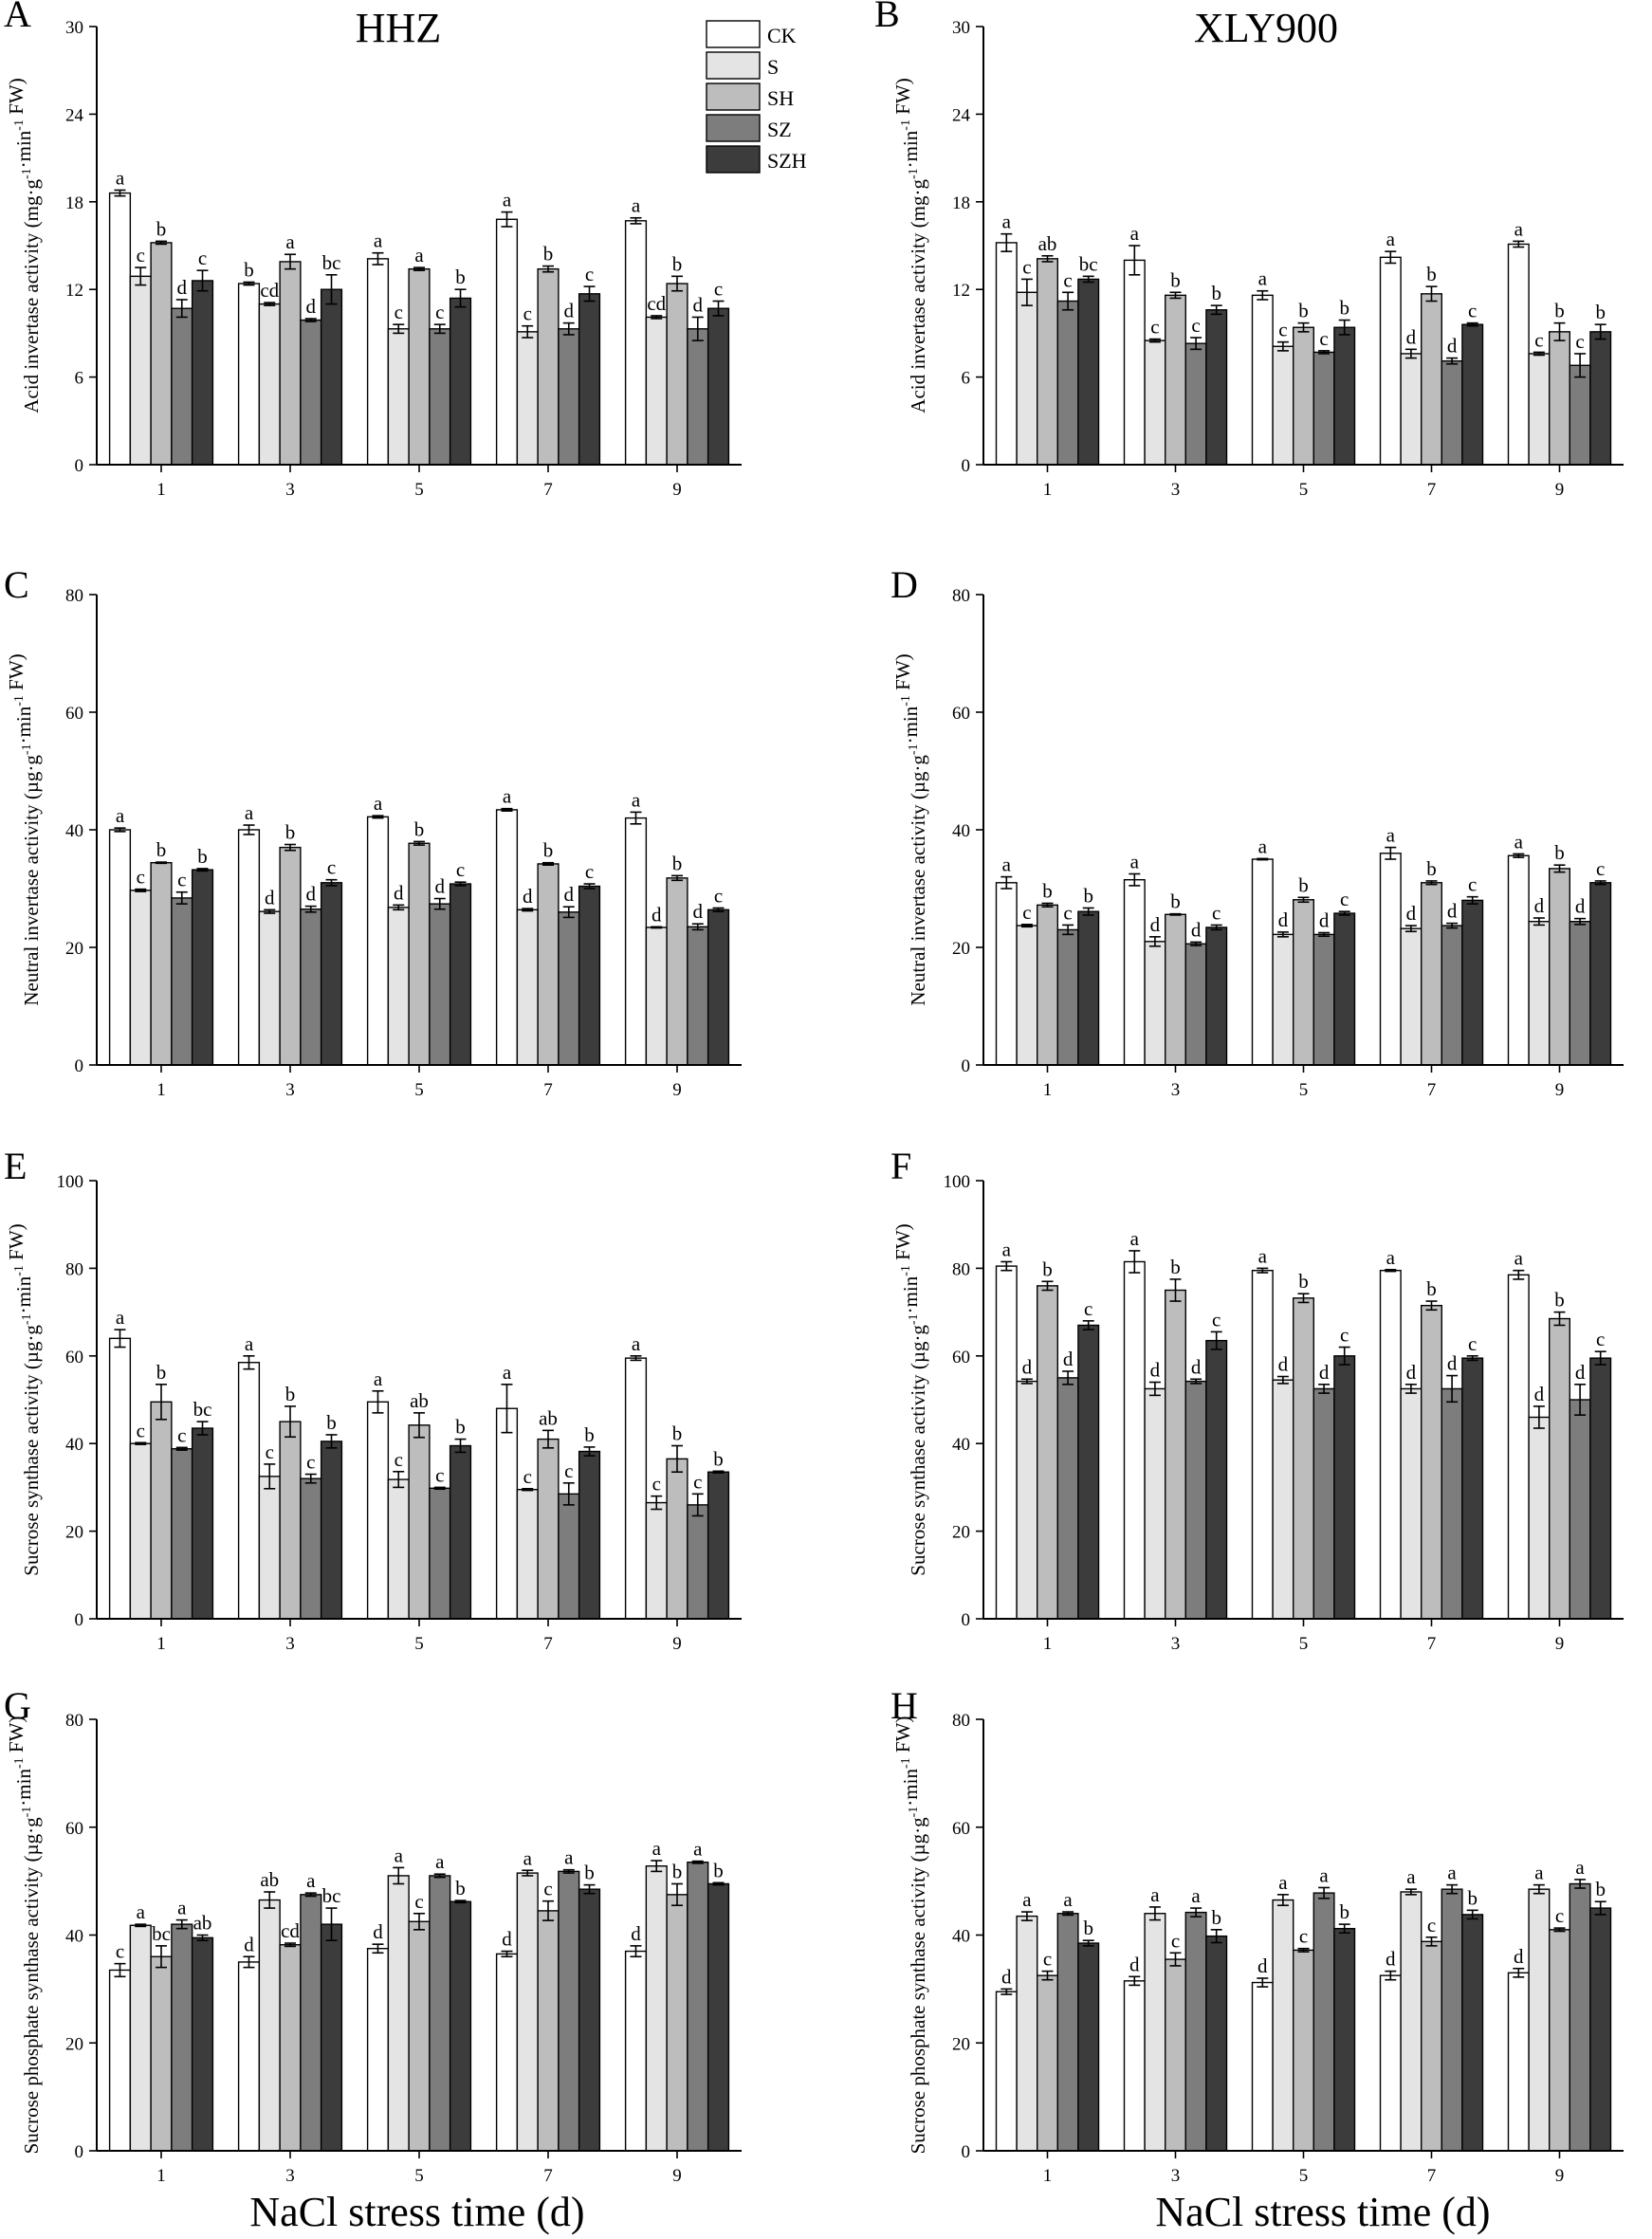 The image size is (1652, 2239). I want to click on x-tick-label: 3, so click(290, 2176).